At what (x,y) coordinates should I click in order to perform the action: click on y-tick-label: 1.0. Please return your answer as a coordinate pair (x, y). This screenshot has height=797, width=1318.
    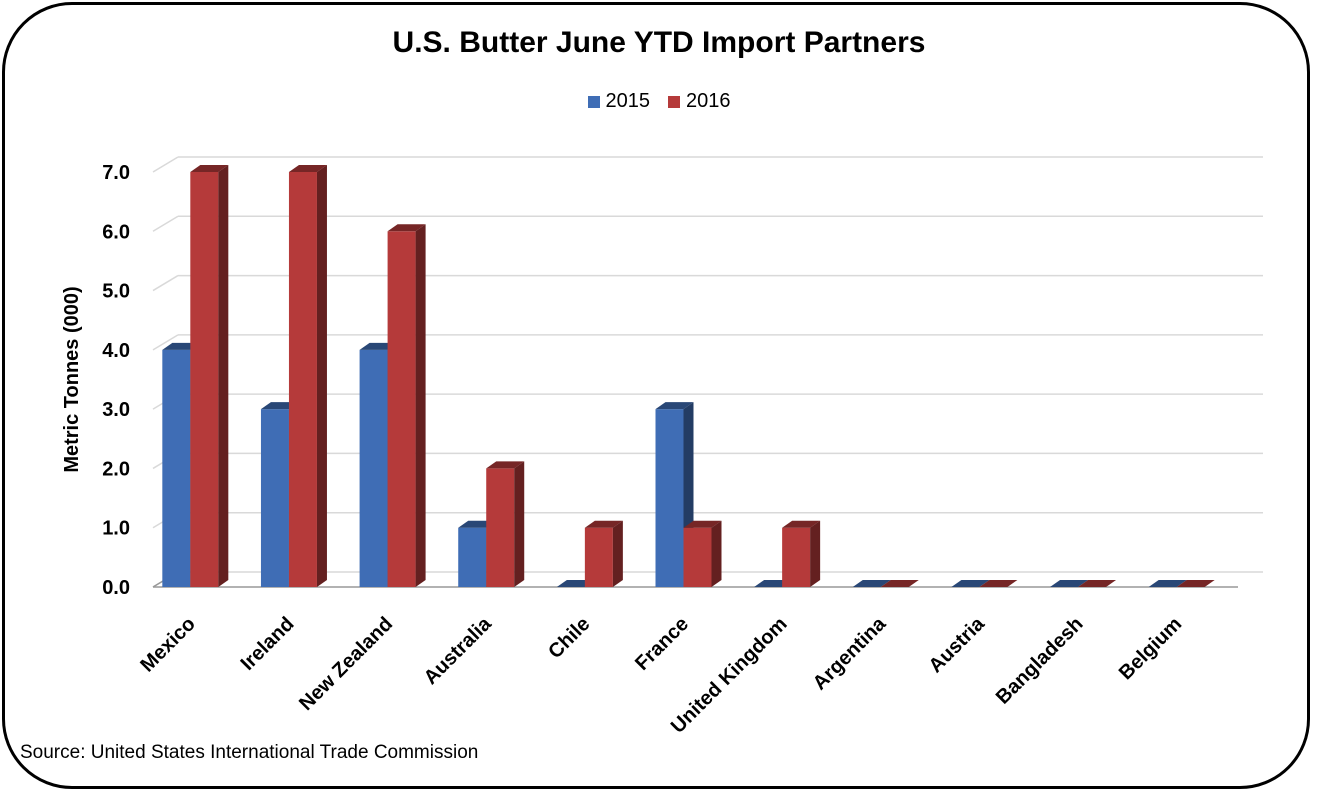
    Looking at the image, I should click on (116, 529).